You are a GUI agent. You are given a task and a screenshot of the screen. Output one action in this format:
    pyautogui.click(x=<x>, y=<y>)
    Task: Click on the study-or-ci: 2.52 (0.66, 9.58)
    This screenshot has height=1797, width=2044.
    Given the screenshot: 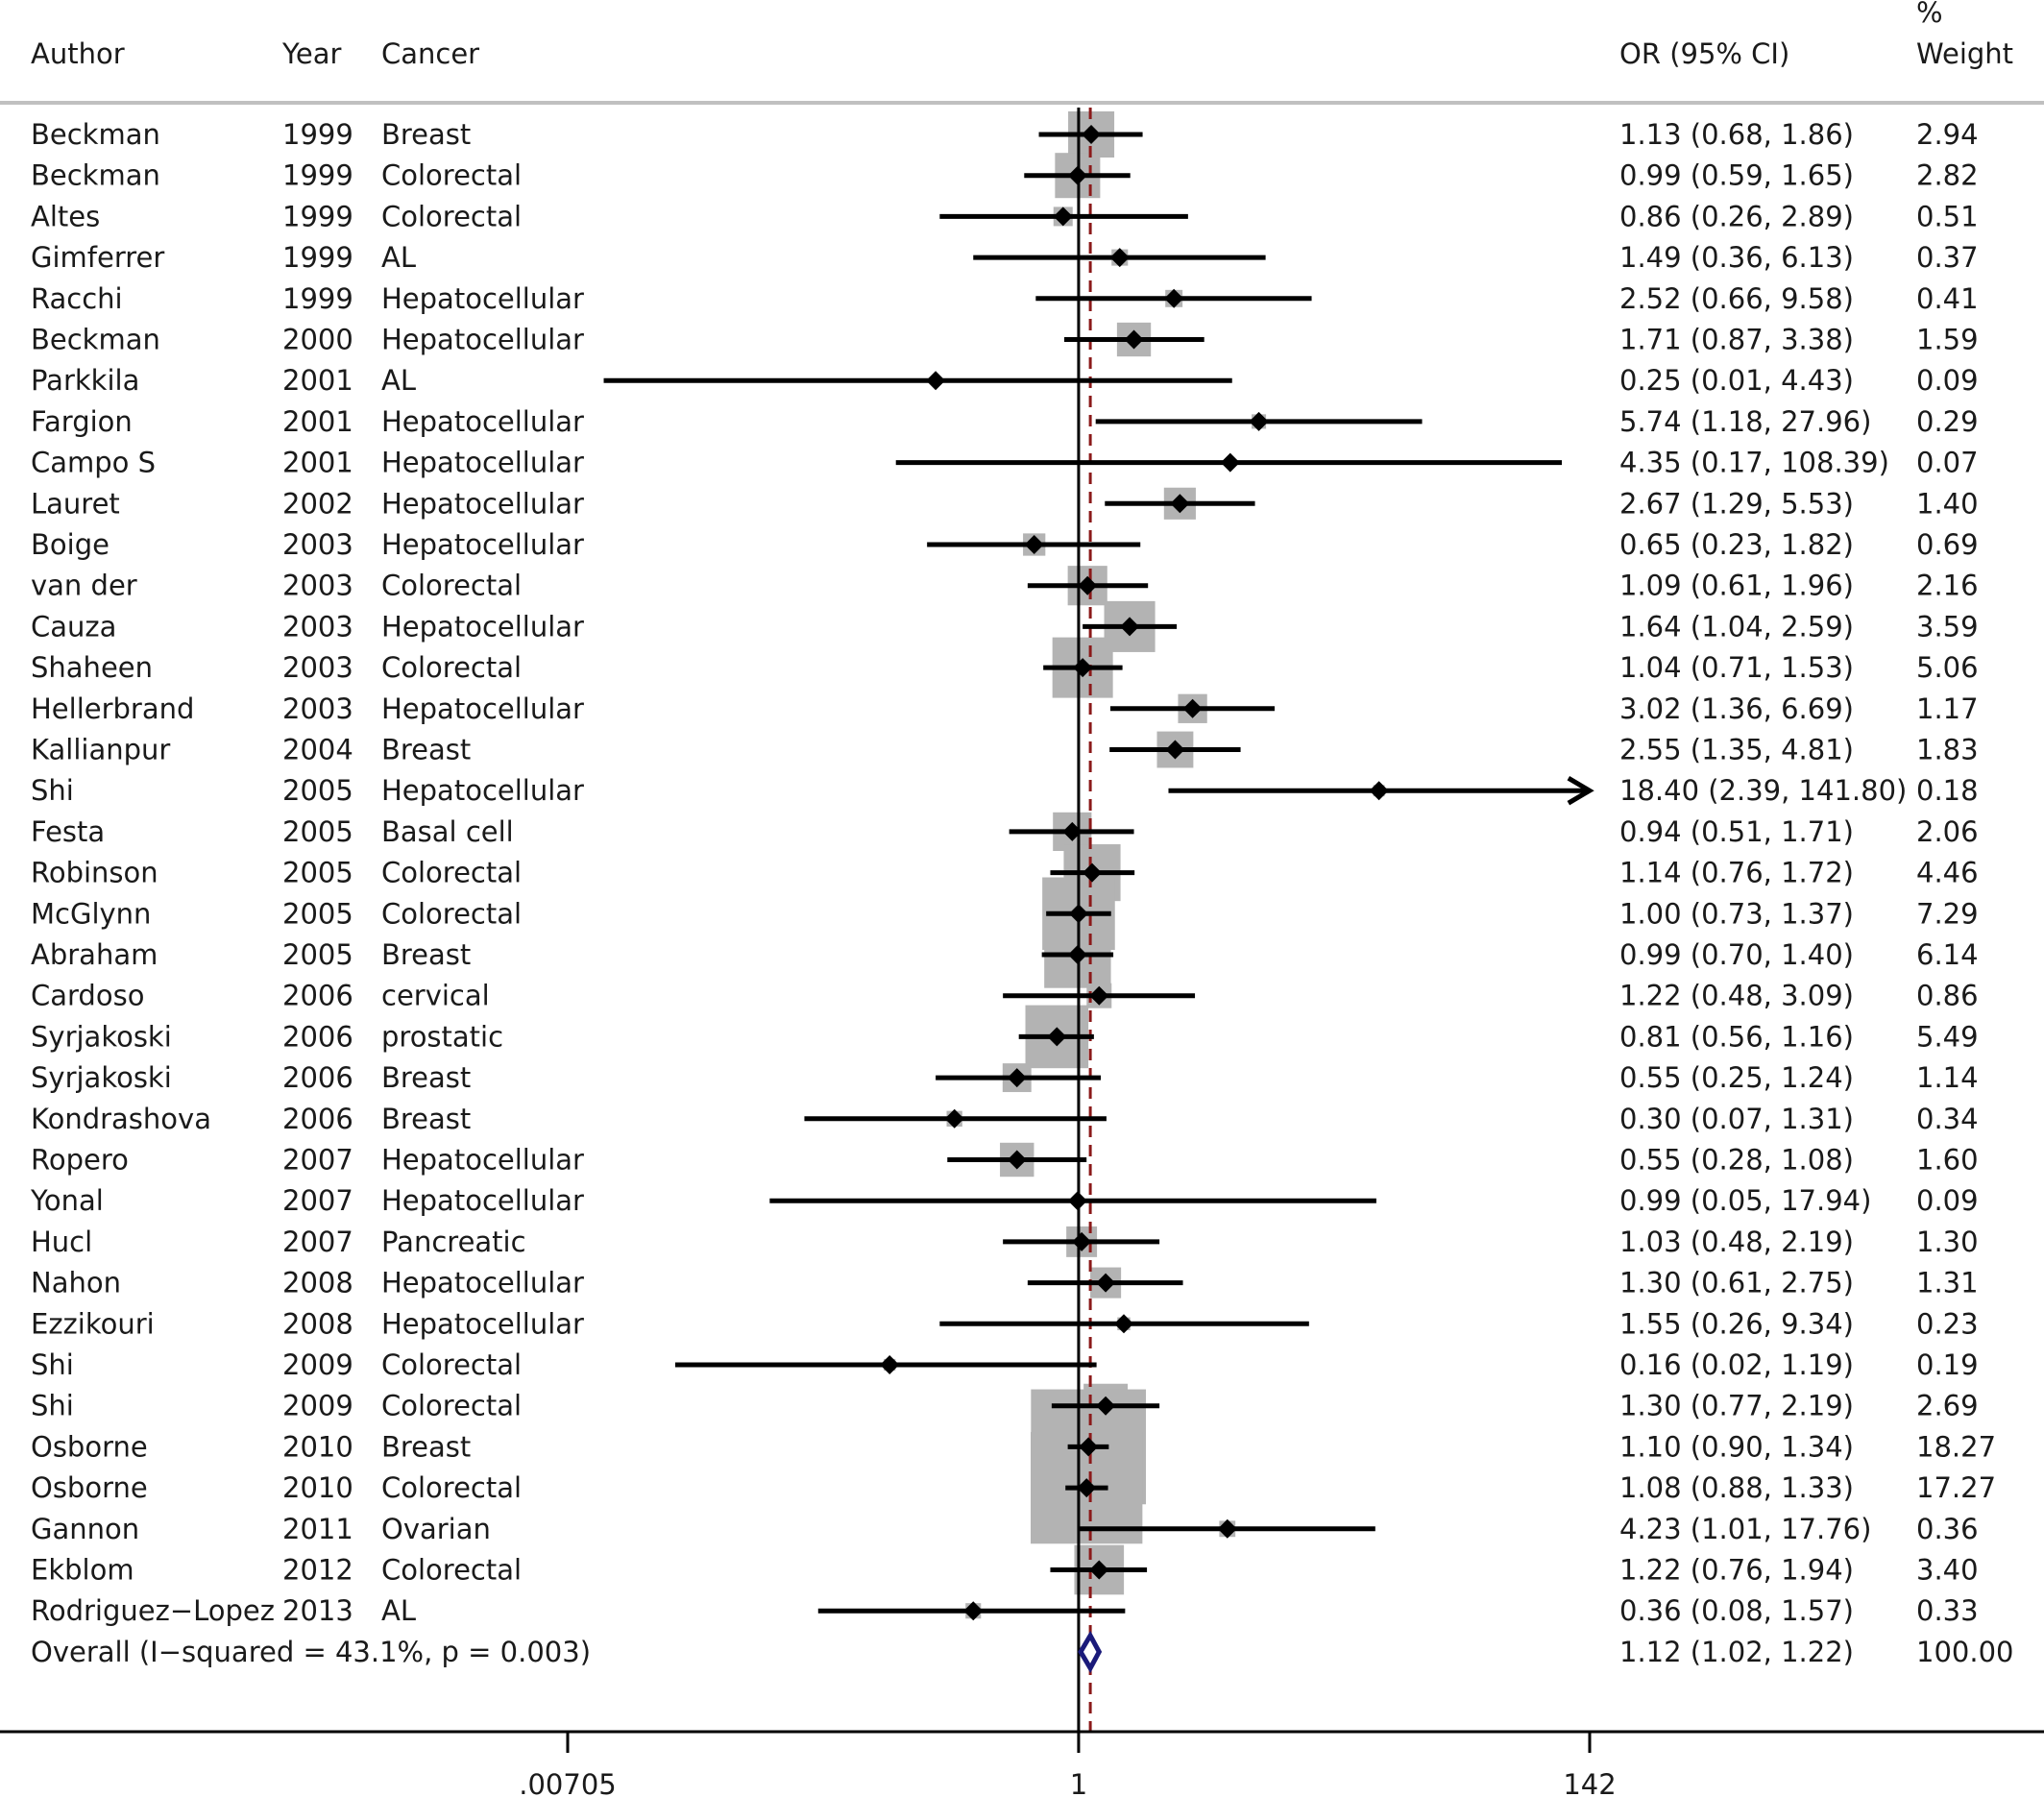 What is the action you would take?
    pyautogui.click(x=1736, y=298)
    